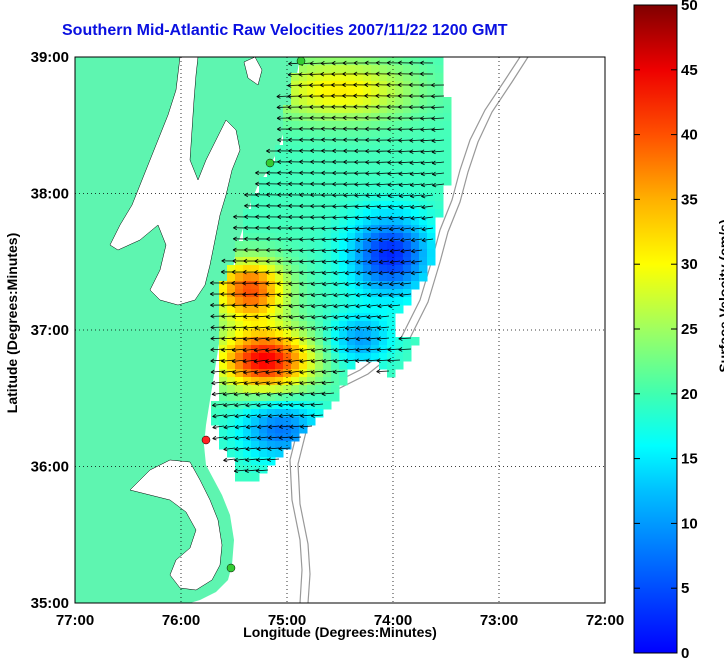 The image size is (724, 659). Describe the element at coordinates (301, 61) in the screenshot. I see `station-north-marker` at that location.